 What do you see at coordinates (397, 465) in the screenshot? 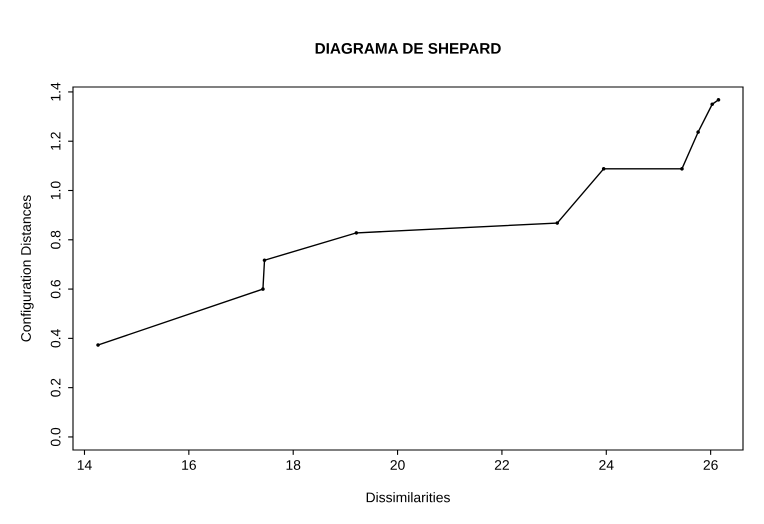
I see `x-tick-label: 20` at bounding box center [397, 465].